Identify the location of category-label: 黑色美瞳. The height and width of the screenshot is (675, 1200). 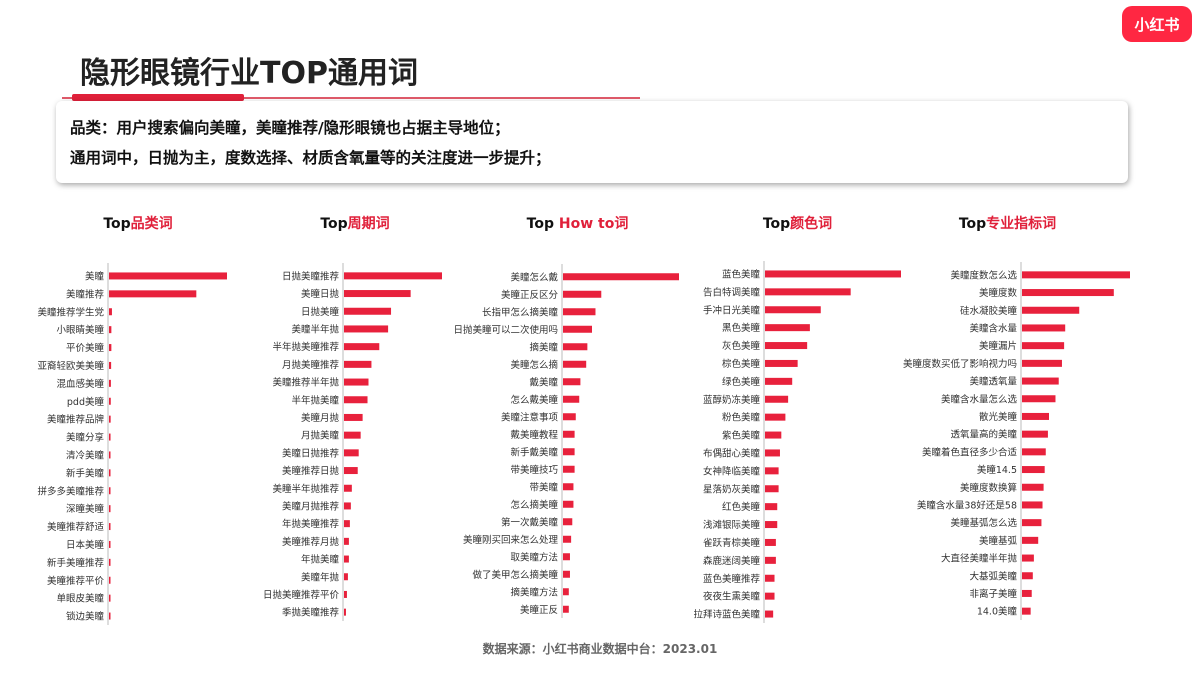
(741, 328).